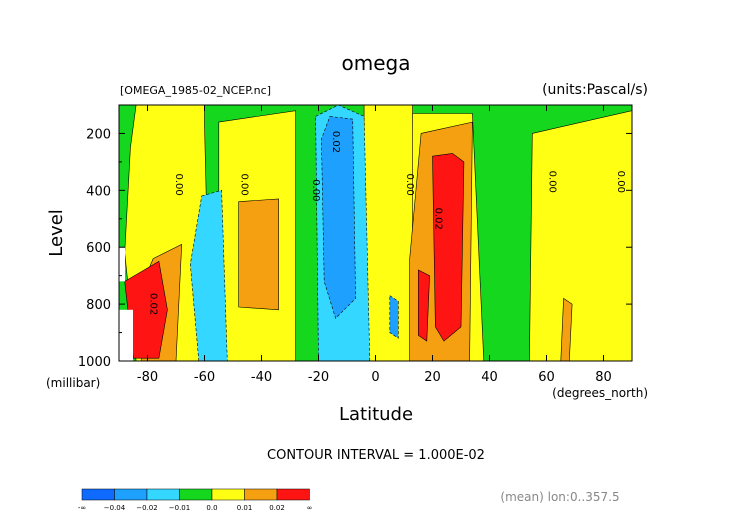  I want to click on colorbar-tick-label: −0.02, so click(146, 508).